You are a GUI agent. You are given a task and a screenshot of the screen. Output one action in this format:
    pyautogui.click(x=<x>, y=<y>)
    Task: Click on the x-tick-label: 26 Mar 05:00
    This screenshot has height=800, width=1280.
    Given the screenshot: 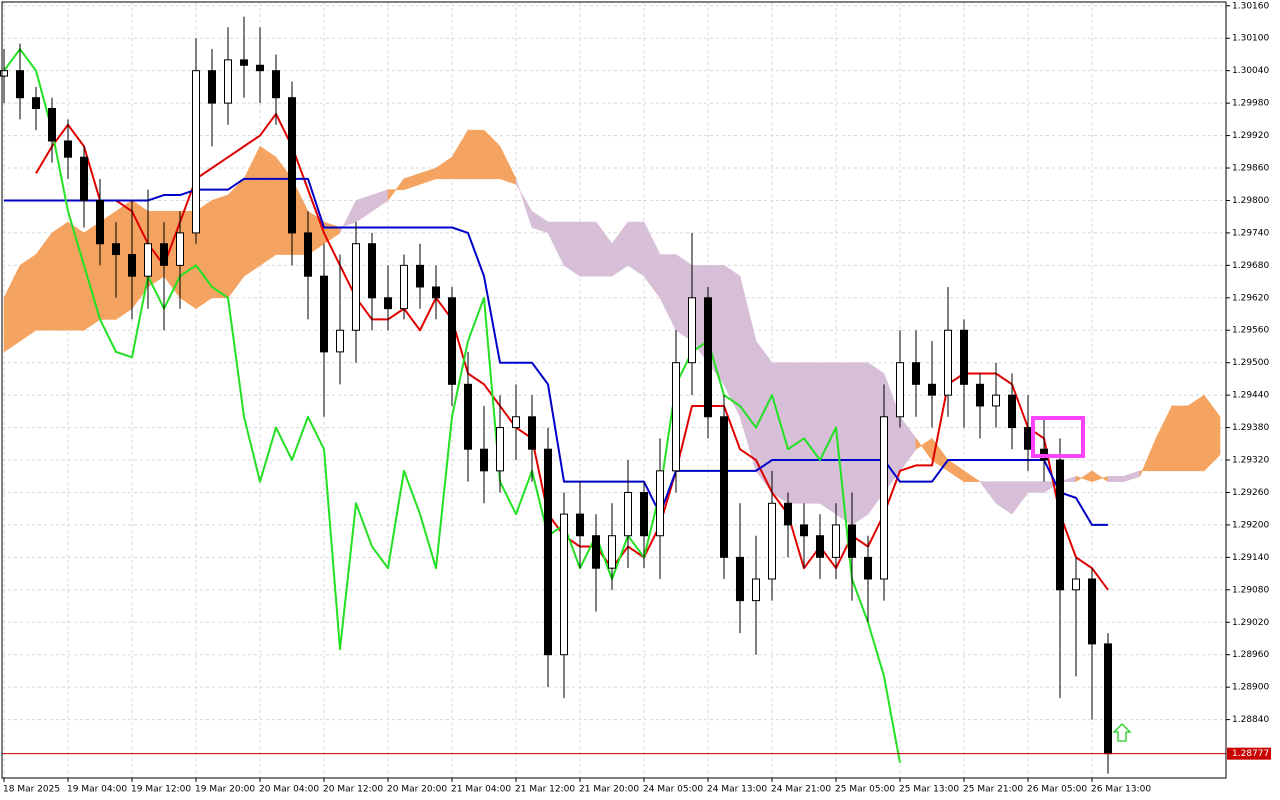 What is the action you would take?
    pyautogui.click(x=1057, y=790)
    